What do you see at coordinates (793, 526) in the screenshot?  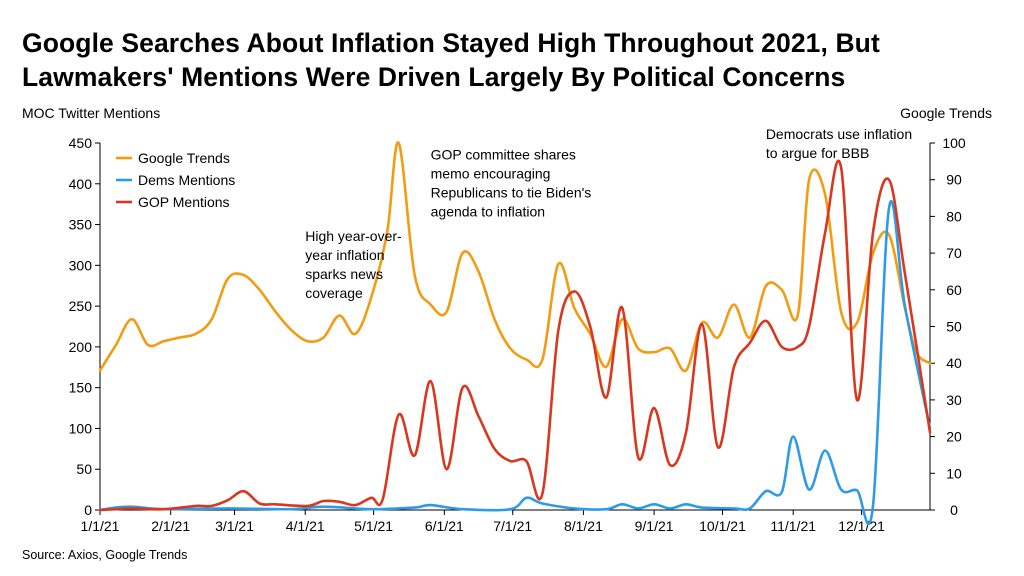 I see `x-tick-label: 11/1/21` at bounding box center [793, 526].